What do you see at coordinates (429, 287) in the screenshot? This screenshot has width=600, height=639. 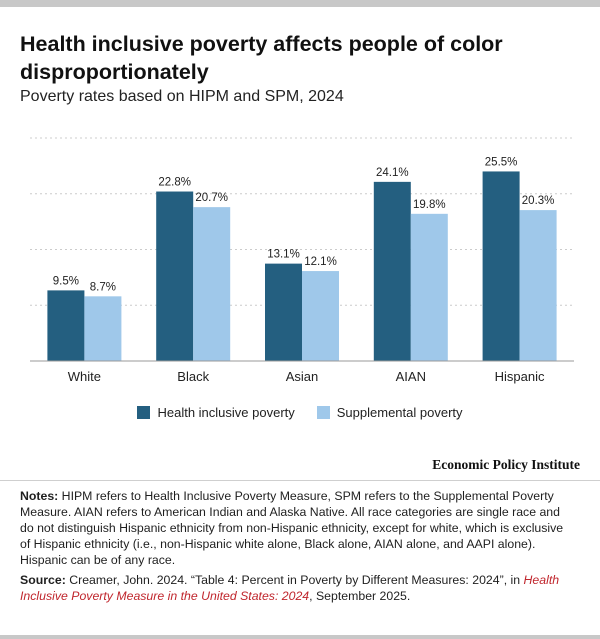 I see `bar-aian-spm` at bounding box center [429, 287].